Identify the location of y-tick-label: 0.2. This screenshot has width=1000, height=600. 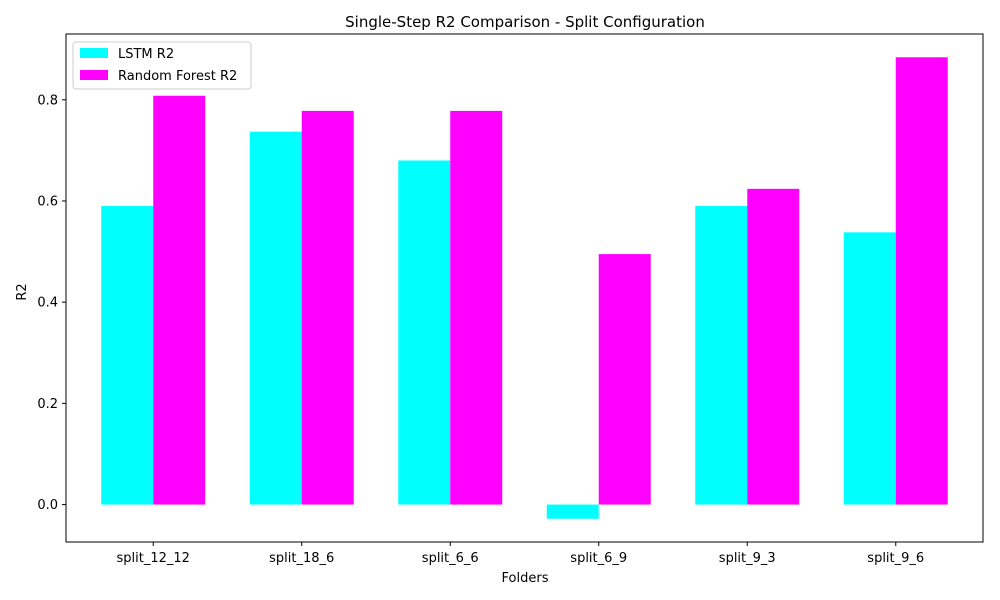
(47, 404).